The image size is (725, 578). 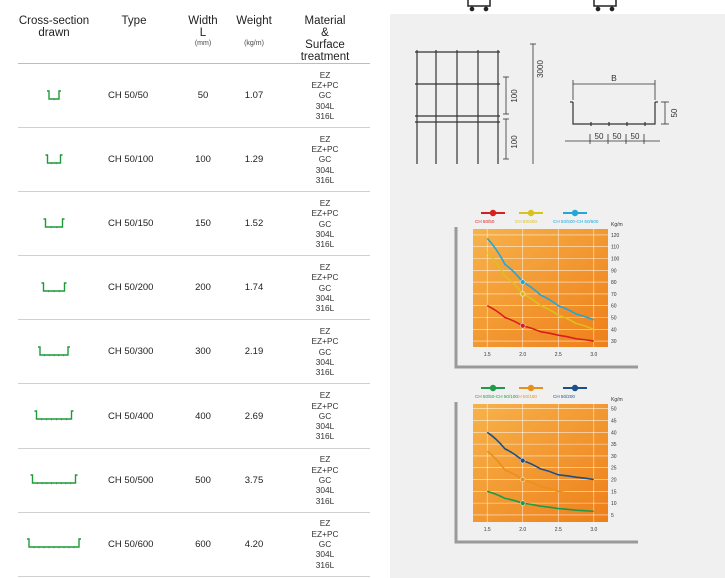 What do you see at coordinates (254, 160) in the screenshot?
I see `weight-cell: 1.29` at bounding box center [254, 160].